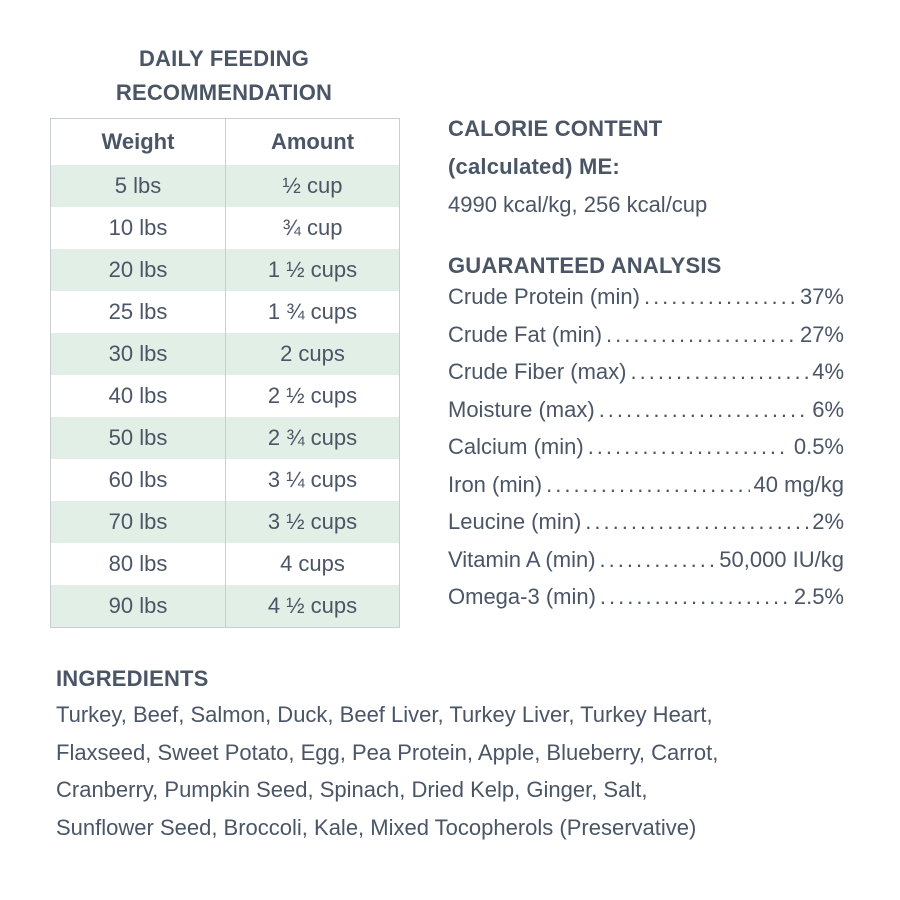 This screenshot has height=900, width=900. I want to click on table-row: 40 lbs 2 ½ cups, so click(225, 396).